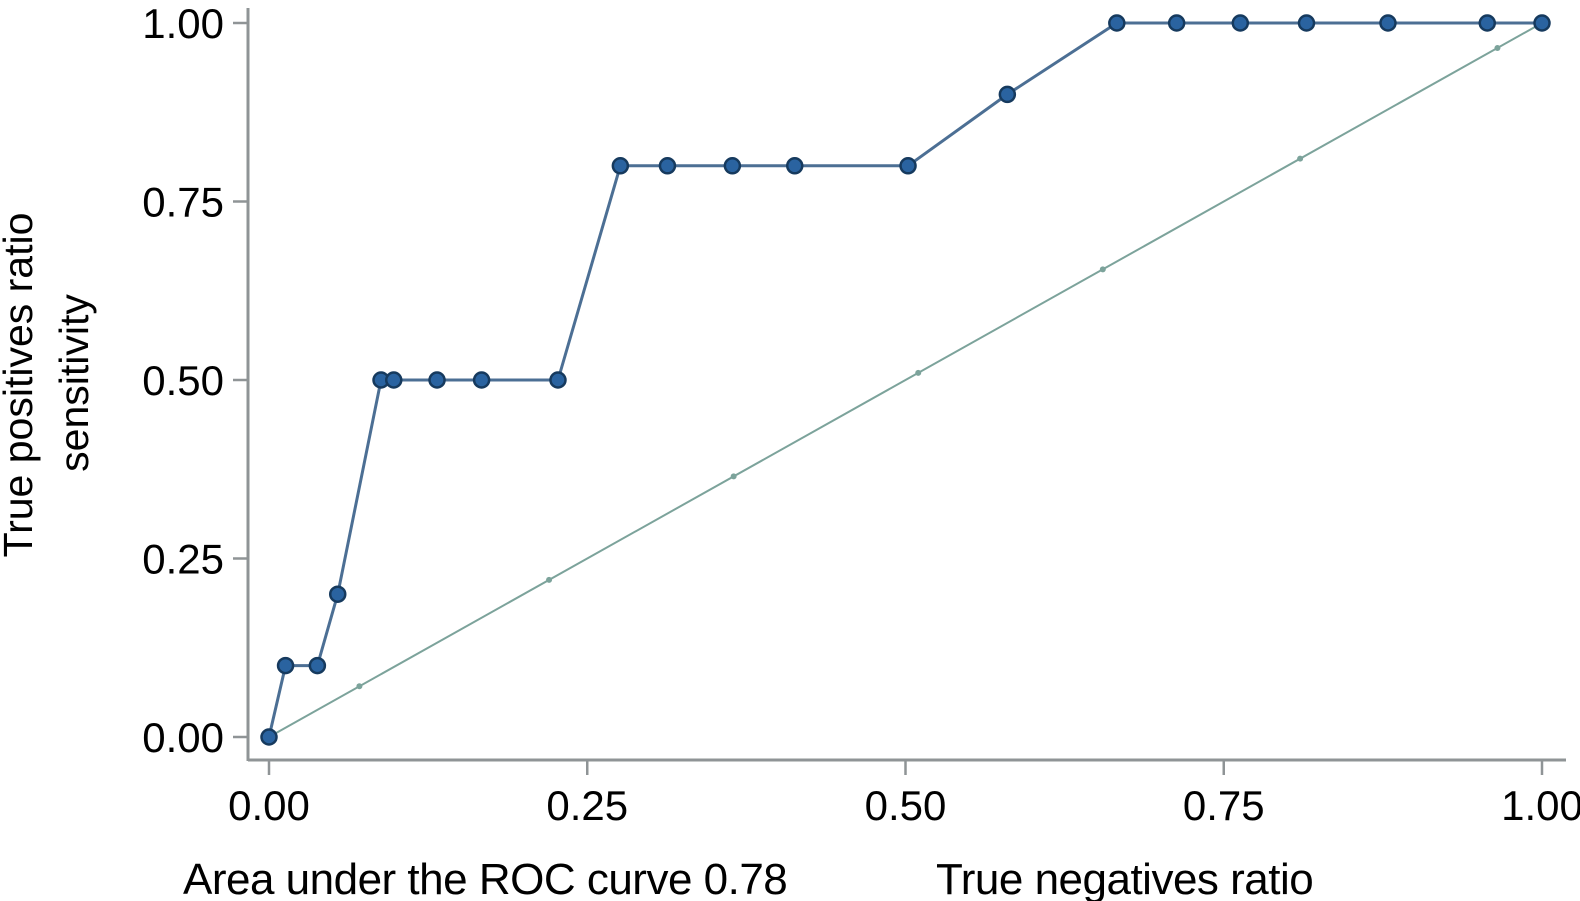 This screenshot has height=901, width=1580. What do you see at coordinates (183, 380) in the screenshot?
I see `y-tick-label: 0.50` at bounding box center [183, 380].